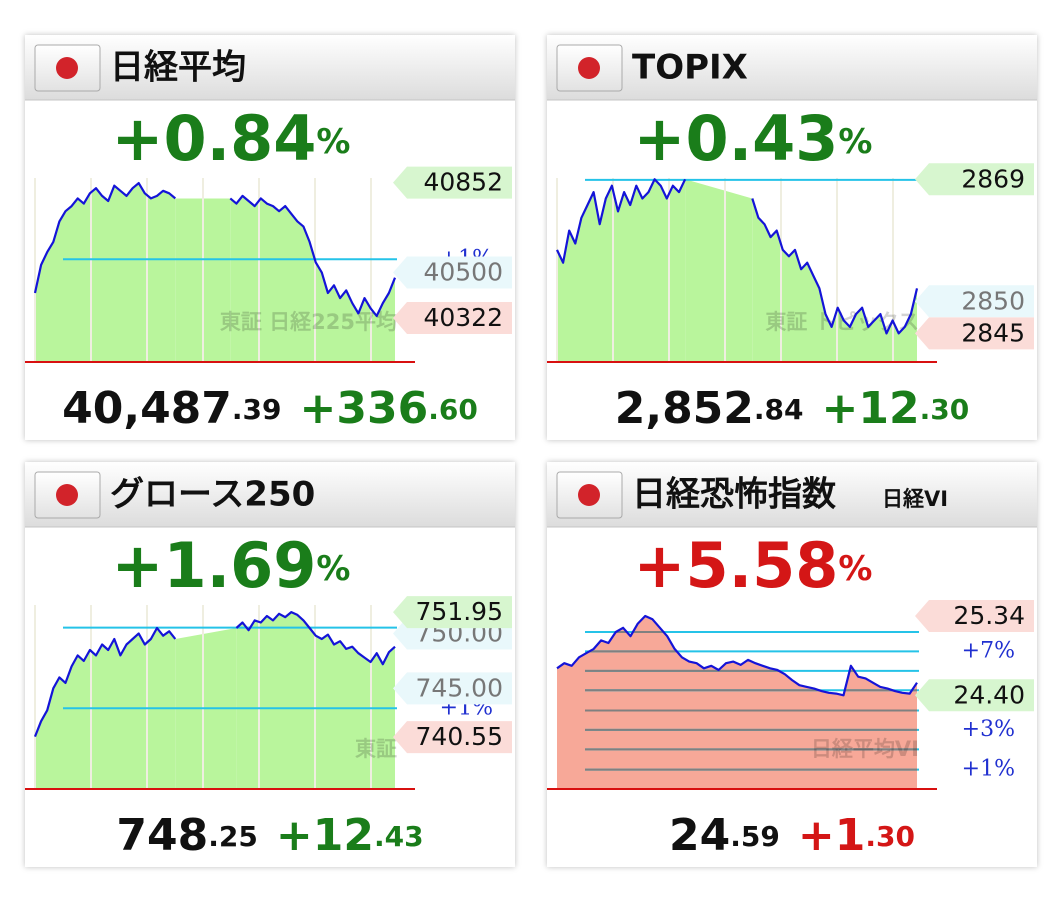  Describe the element at coordinates (988, 729) in the screenshot. I see `level-label: +3%` at that location.